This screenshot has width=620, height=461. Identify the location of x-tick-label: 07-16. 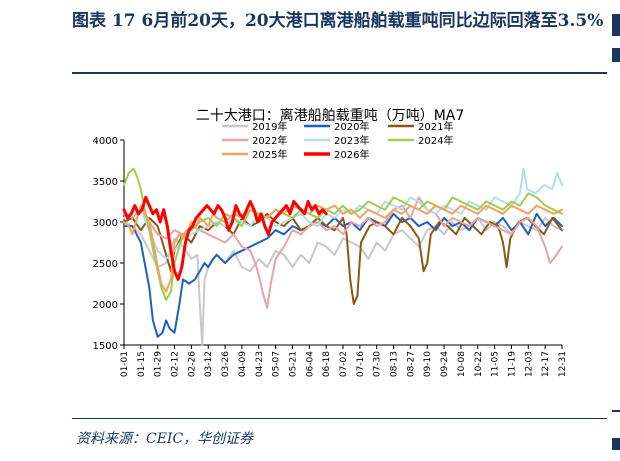
(361, 364).